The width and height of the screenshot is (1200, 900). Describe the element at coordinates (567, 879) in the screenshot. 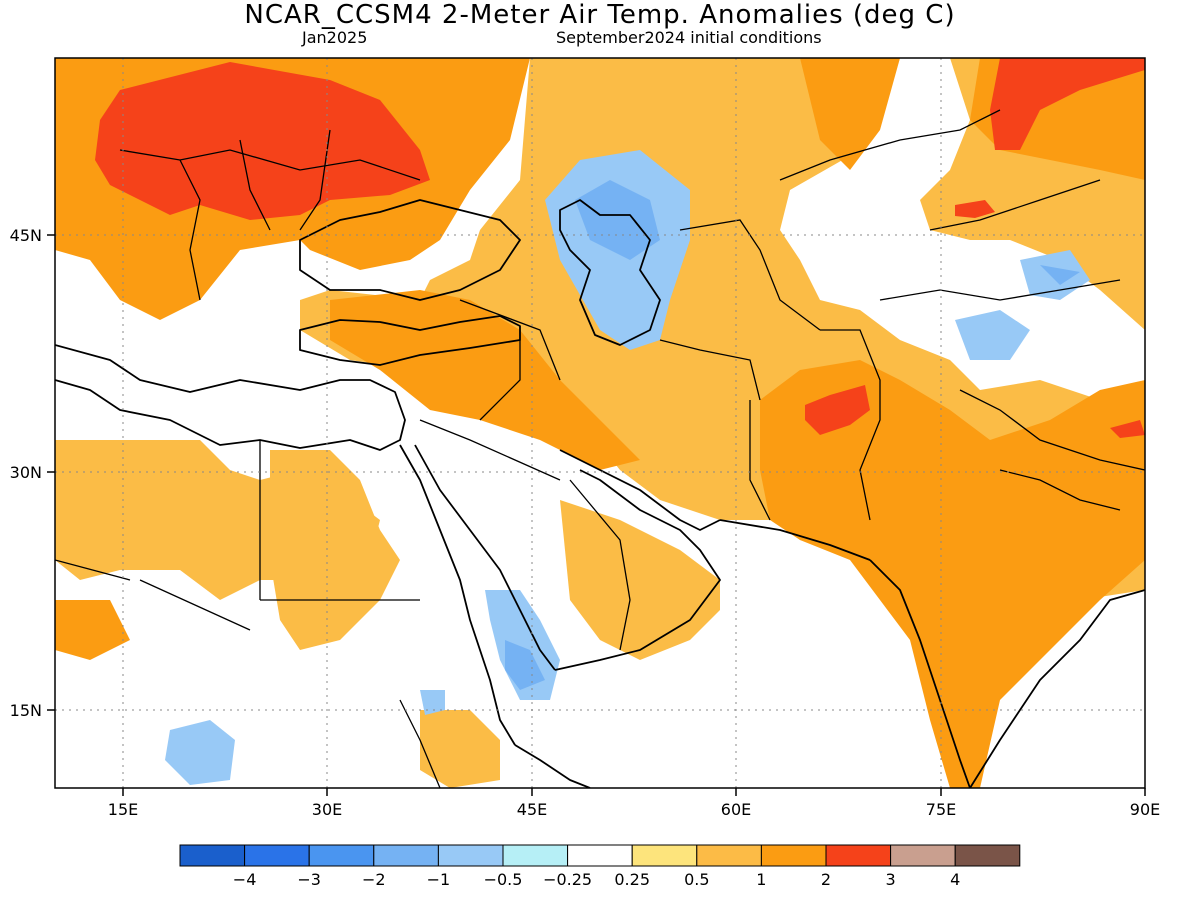

I see `colorbar-label: −0.25` at that location.